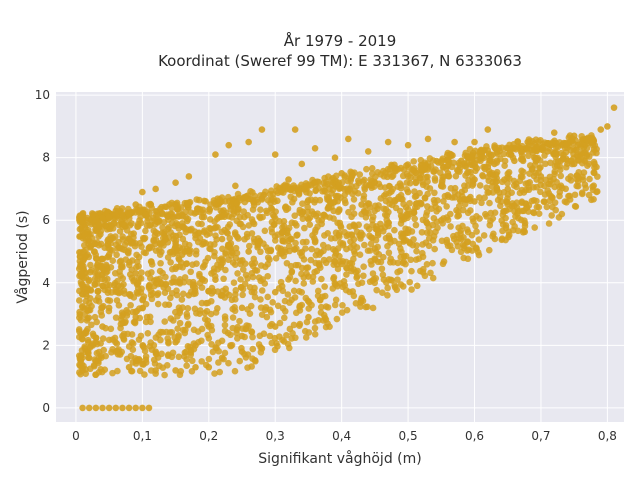  I want to click on x-tick-label: 0,8, so click(607, 436).